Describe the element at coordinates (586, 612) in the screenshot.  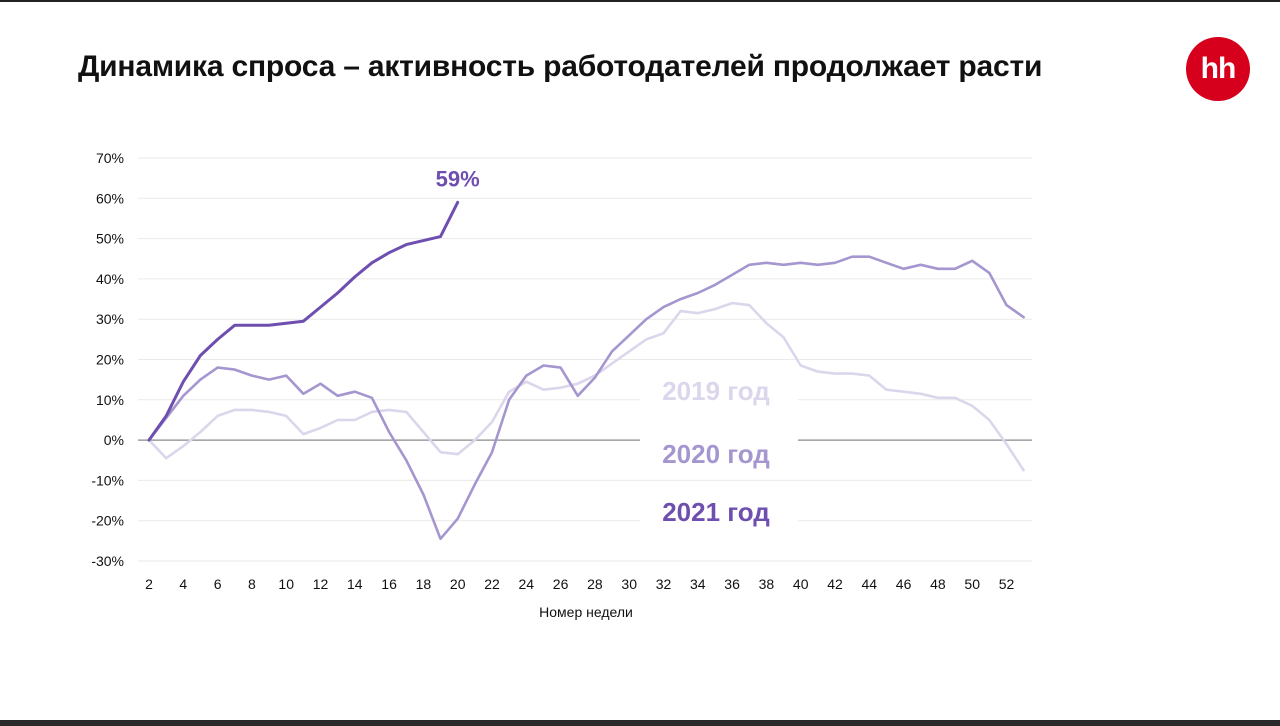
I see `x-axis-title: Номер недели` at that location.